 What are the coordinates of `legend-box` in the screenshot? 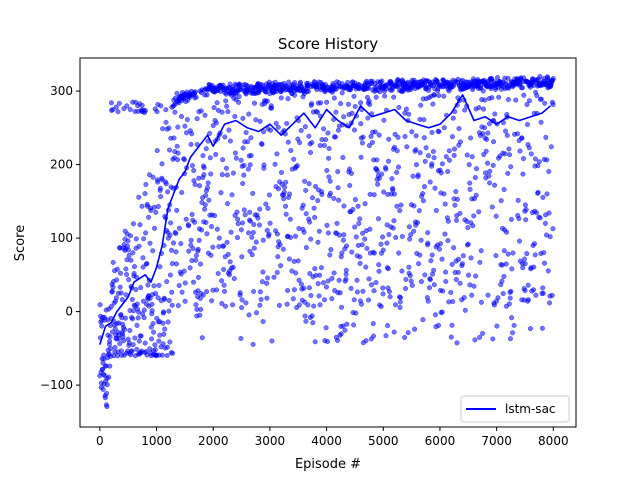 It's located at (515, 409).